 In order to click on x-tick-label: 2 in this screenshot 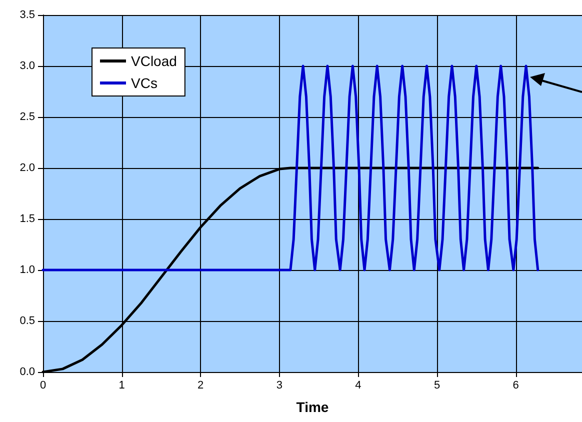, I will do `click(201, 386)`.